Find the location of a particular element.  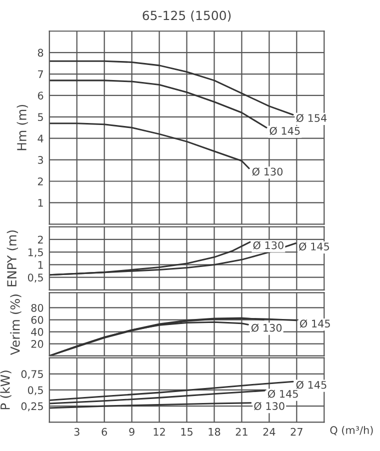

y-tick-label: 3 is located at coordinates (41, 160).